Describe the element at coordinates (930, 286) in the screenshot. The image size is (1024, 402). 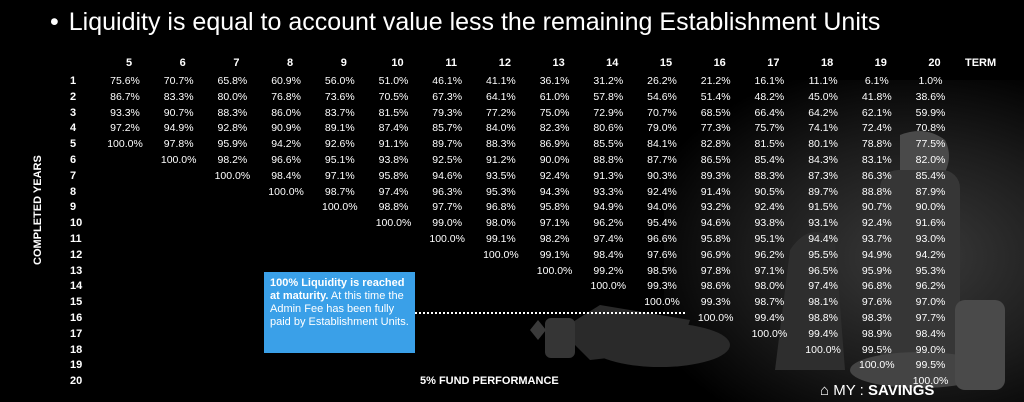
I see `table-cell: 96.2%` at that location.